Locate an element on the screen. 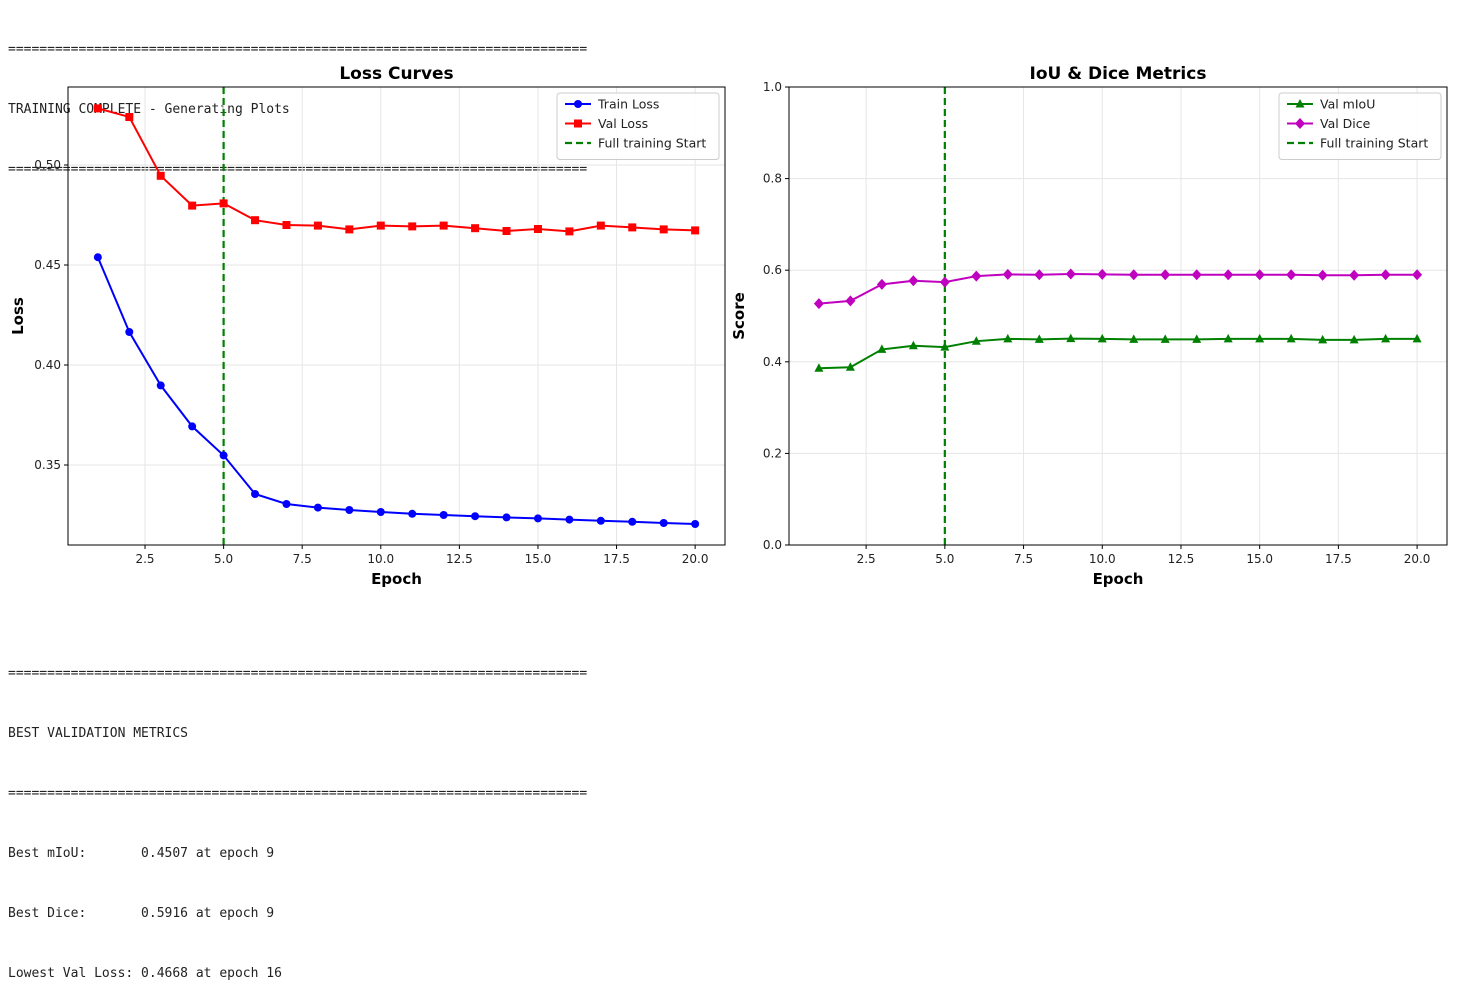 Image resolution: width=1477 pixels, height=1004 pixels. x-tick-label: 17.5 is located at coordinates (1338, 559).